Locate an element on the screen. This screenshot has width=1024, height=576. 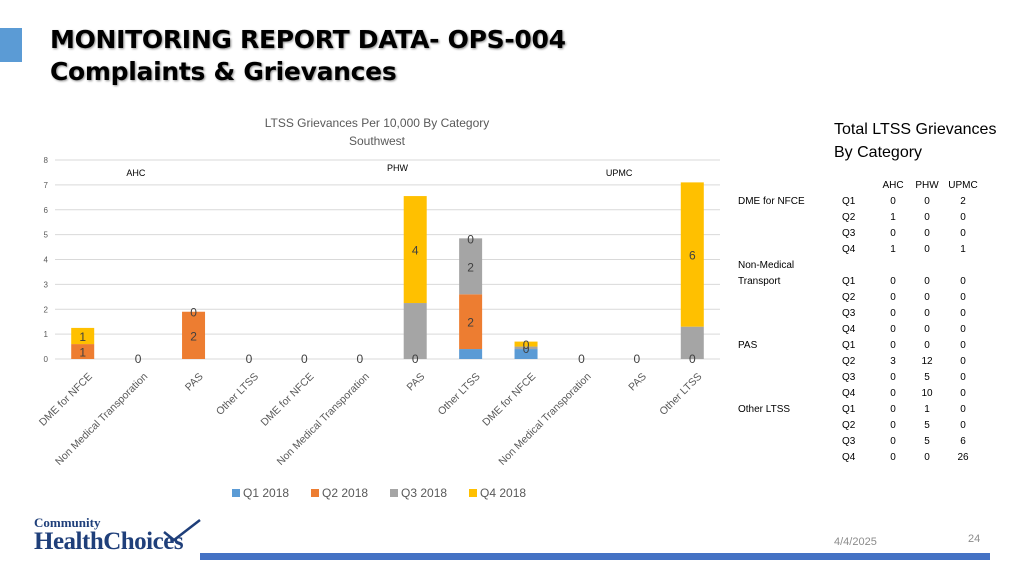
legend-label: Q3 2018 is located at coordinates (424, 493).